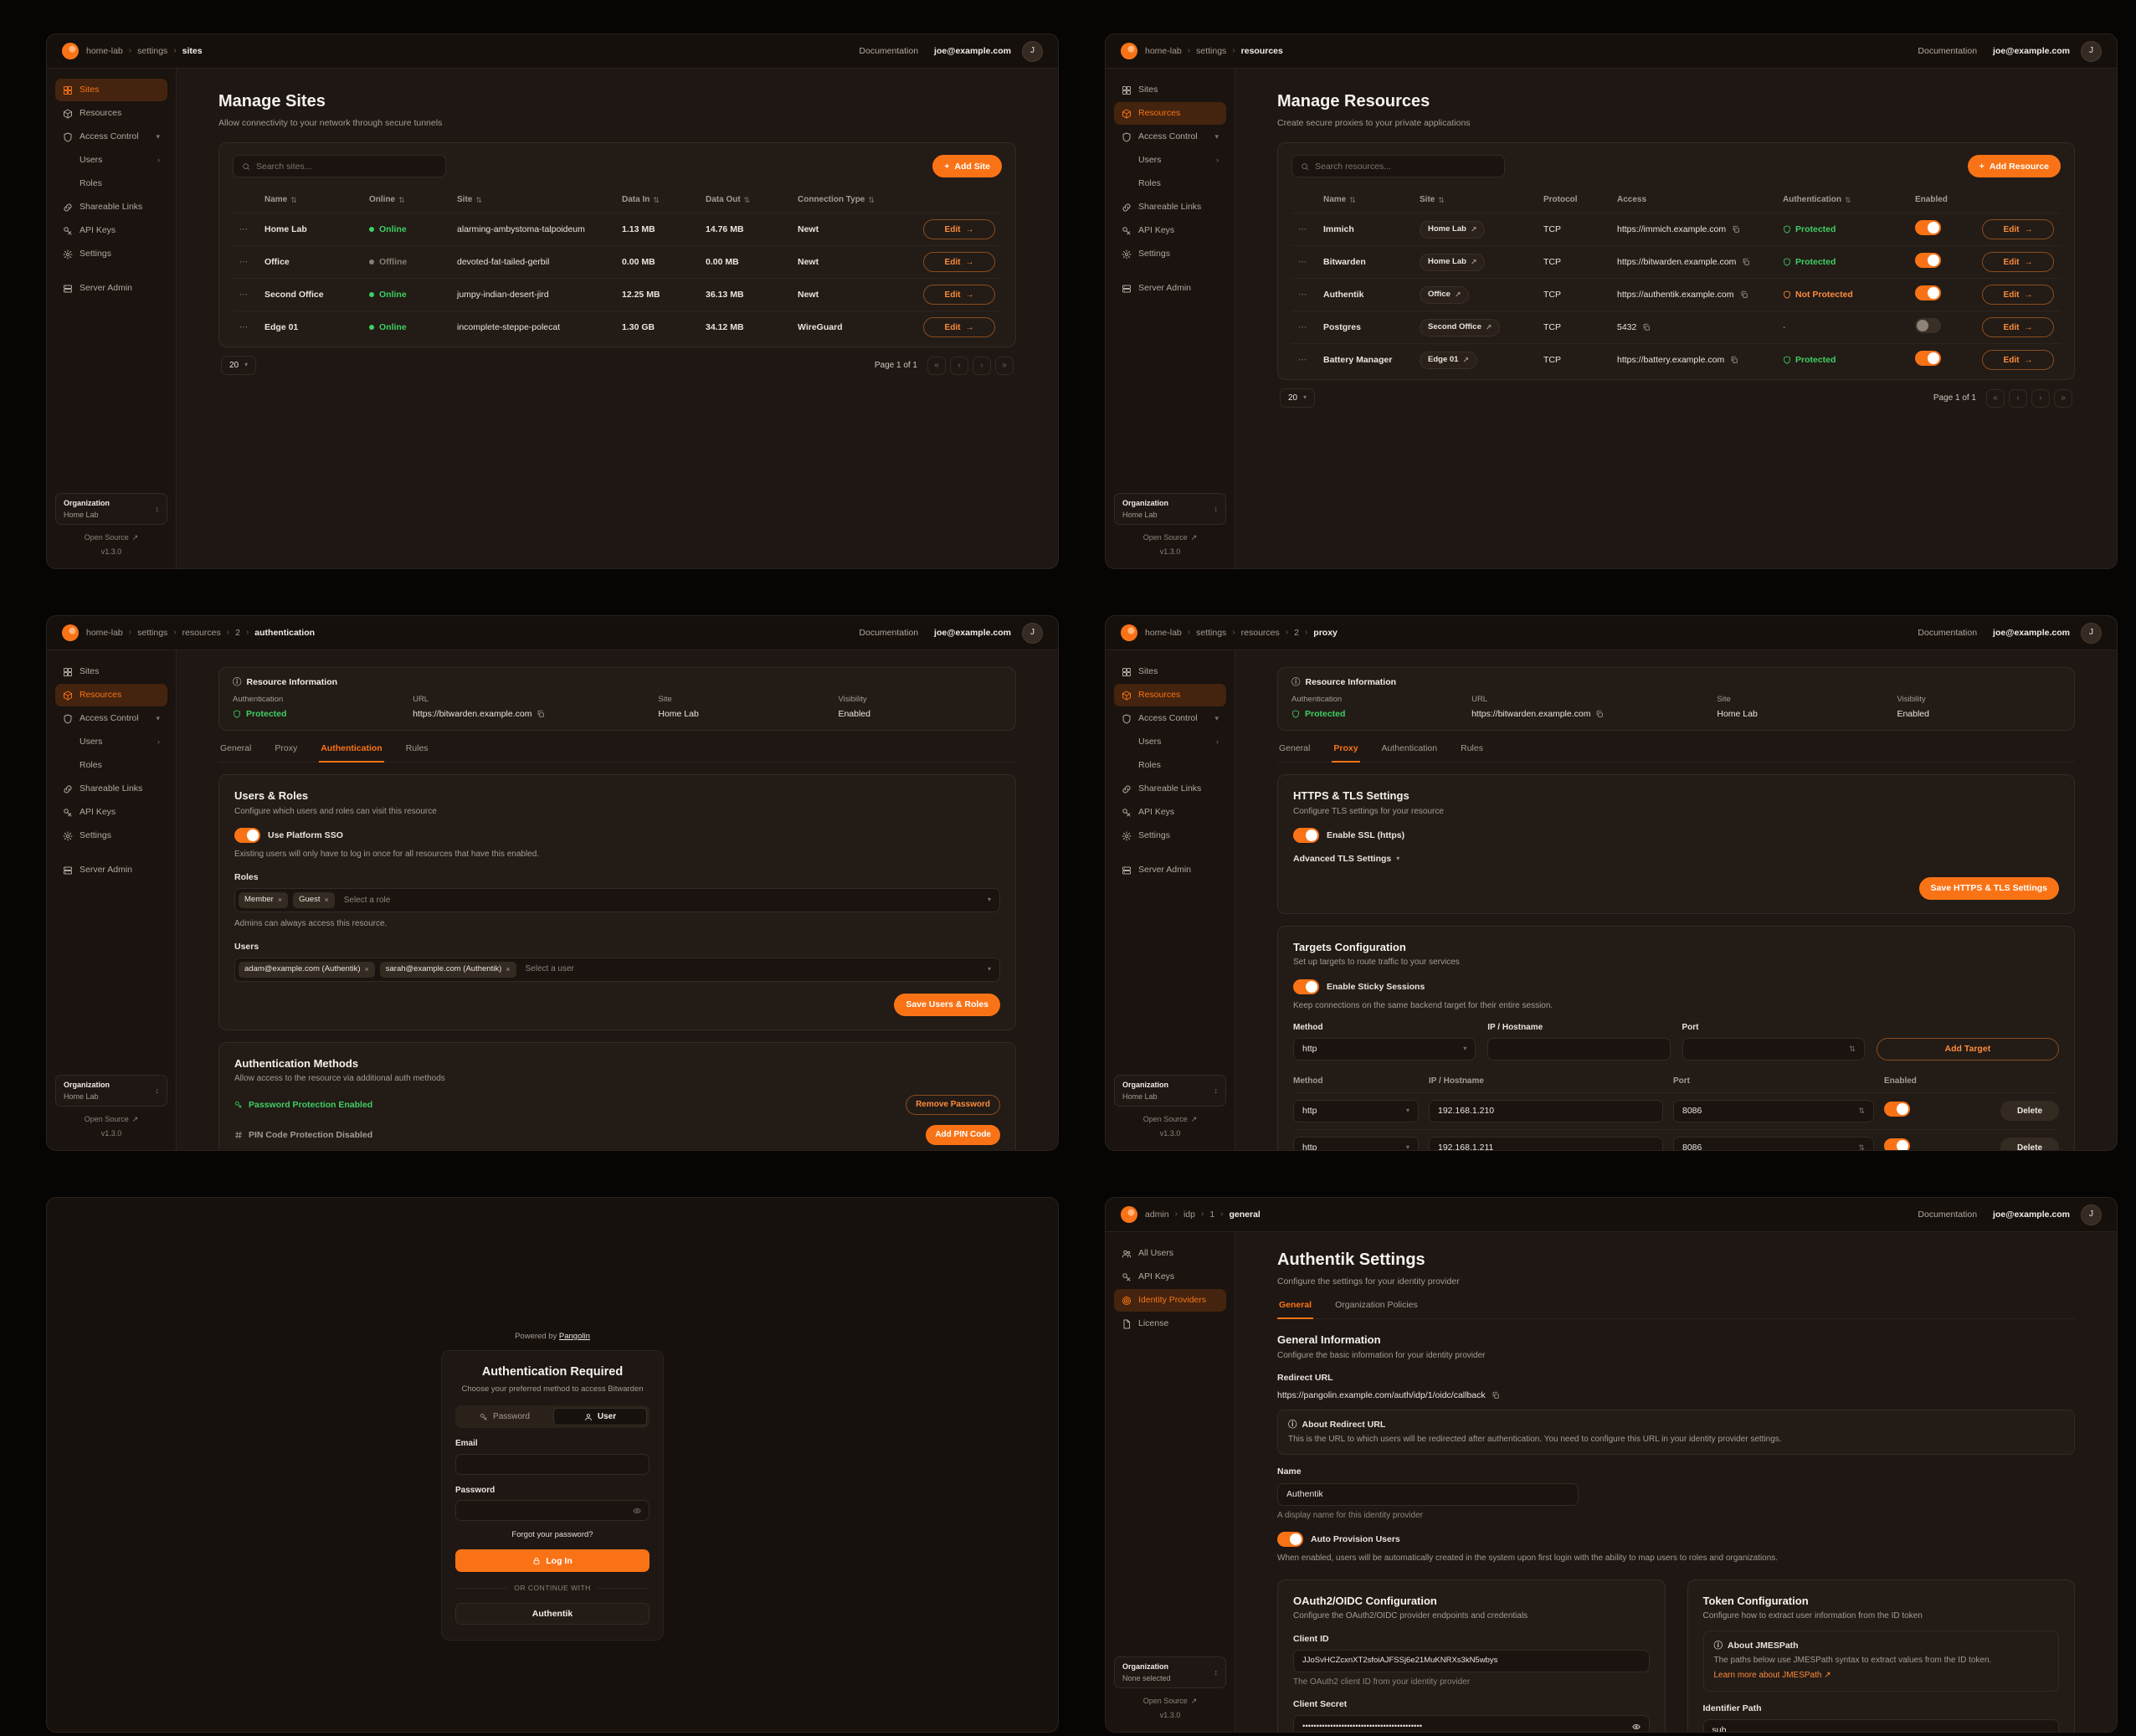 The width and height of the screenshot is (2136, 1736). Describe the element at coordinates (2041, 398) in the screenshot. I see `next-page-button: ›` at that location.